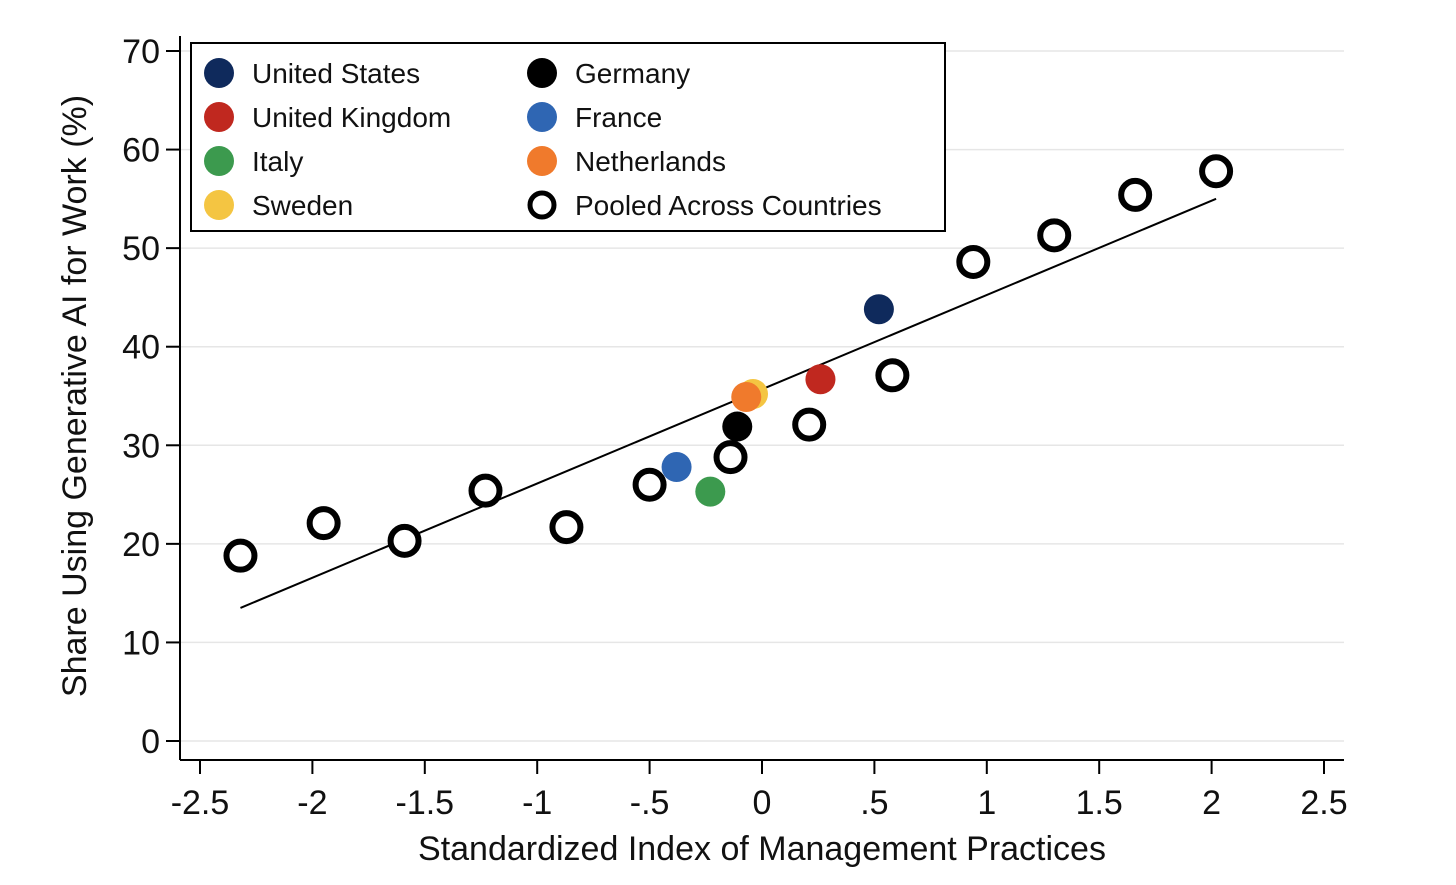  I want to click on x-tick-label: 1.5, so click(1099, 803).